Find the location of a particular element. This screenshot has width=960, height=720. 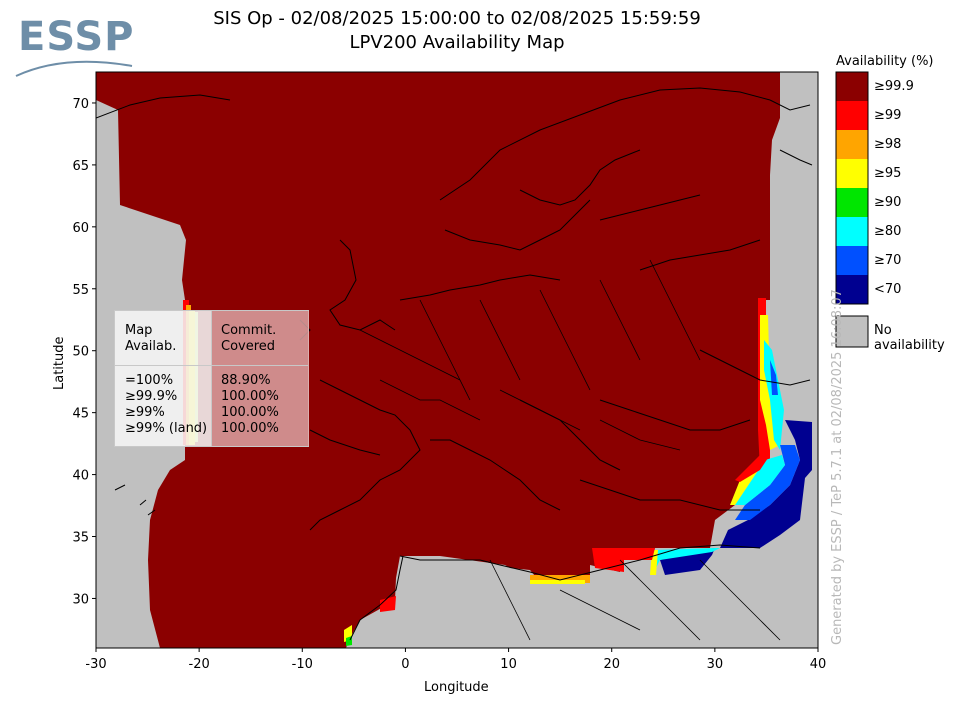

legend-label: ≥80 is located at coordinates (888, 231).